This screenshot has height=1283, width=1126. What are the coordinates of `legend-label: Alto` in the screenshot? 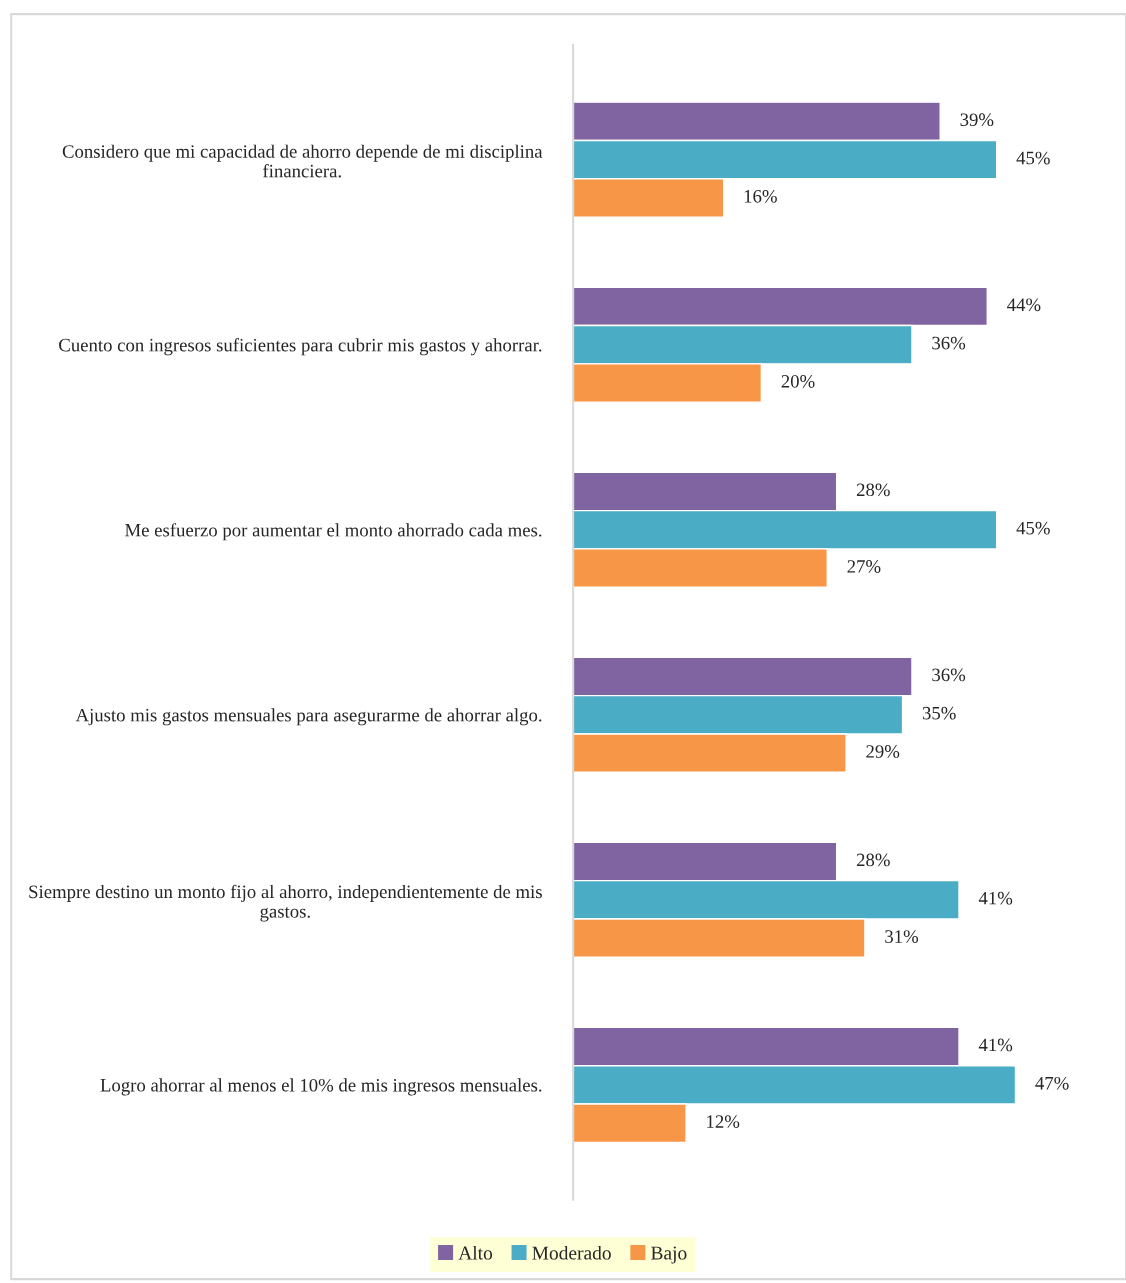 It's located at (475, 1252).